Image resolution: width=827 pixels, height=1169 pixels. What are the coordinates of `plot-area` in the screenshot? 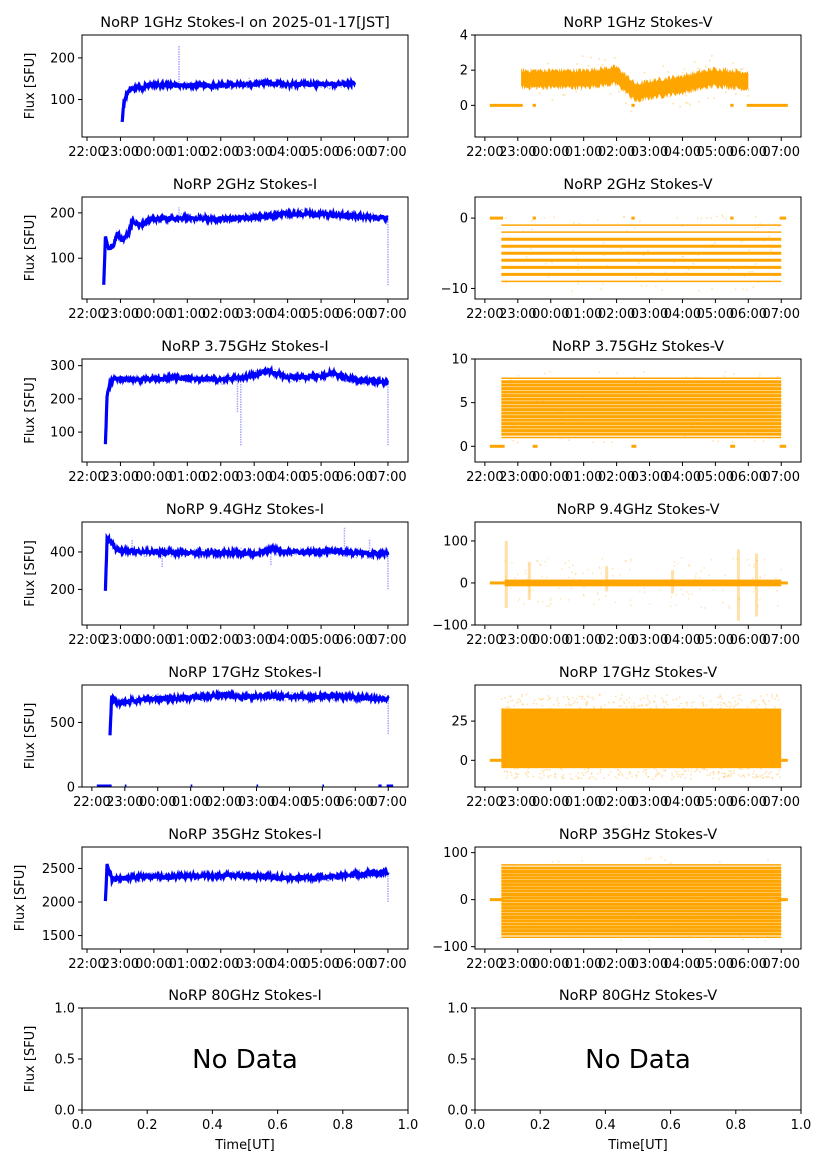 It's located at (638, 737).